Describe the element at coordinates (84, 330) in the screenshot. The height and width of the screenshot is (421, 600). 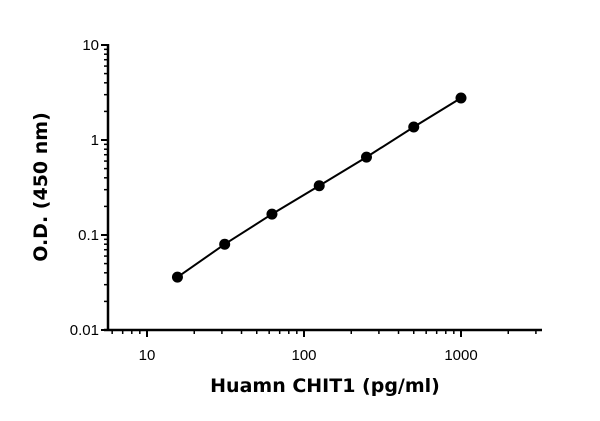
I see `y-tick-label: 0.01` at that location.